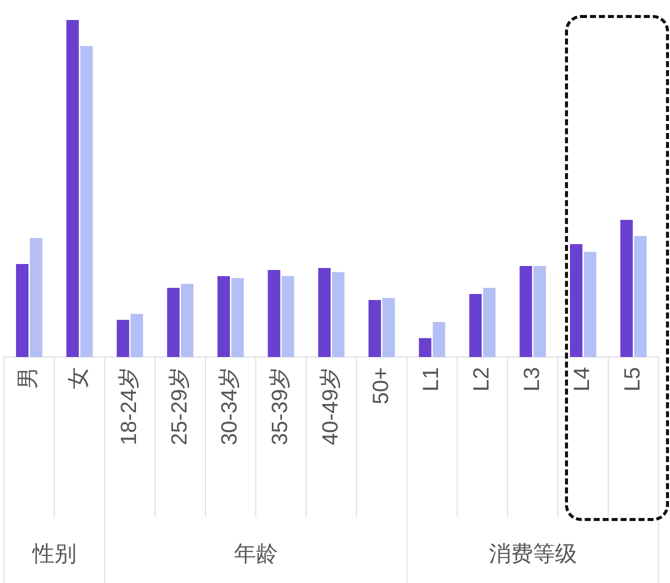  Describe the element at coordinates (128, 406) in the screenshot. I see `x-tick-label: 18-24岁` at that location.